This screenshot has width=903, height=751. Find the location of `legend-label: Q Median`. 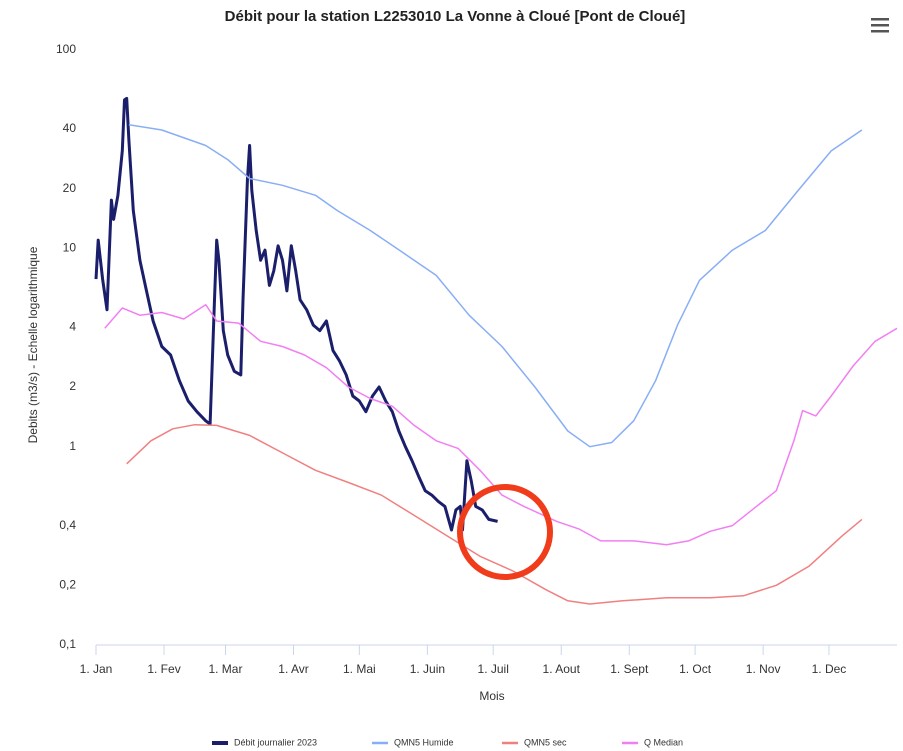

legend-label: Q Median is located at coordinates (663, 742).